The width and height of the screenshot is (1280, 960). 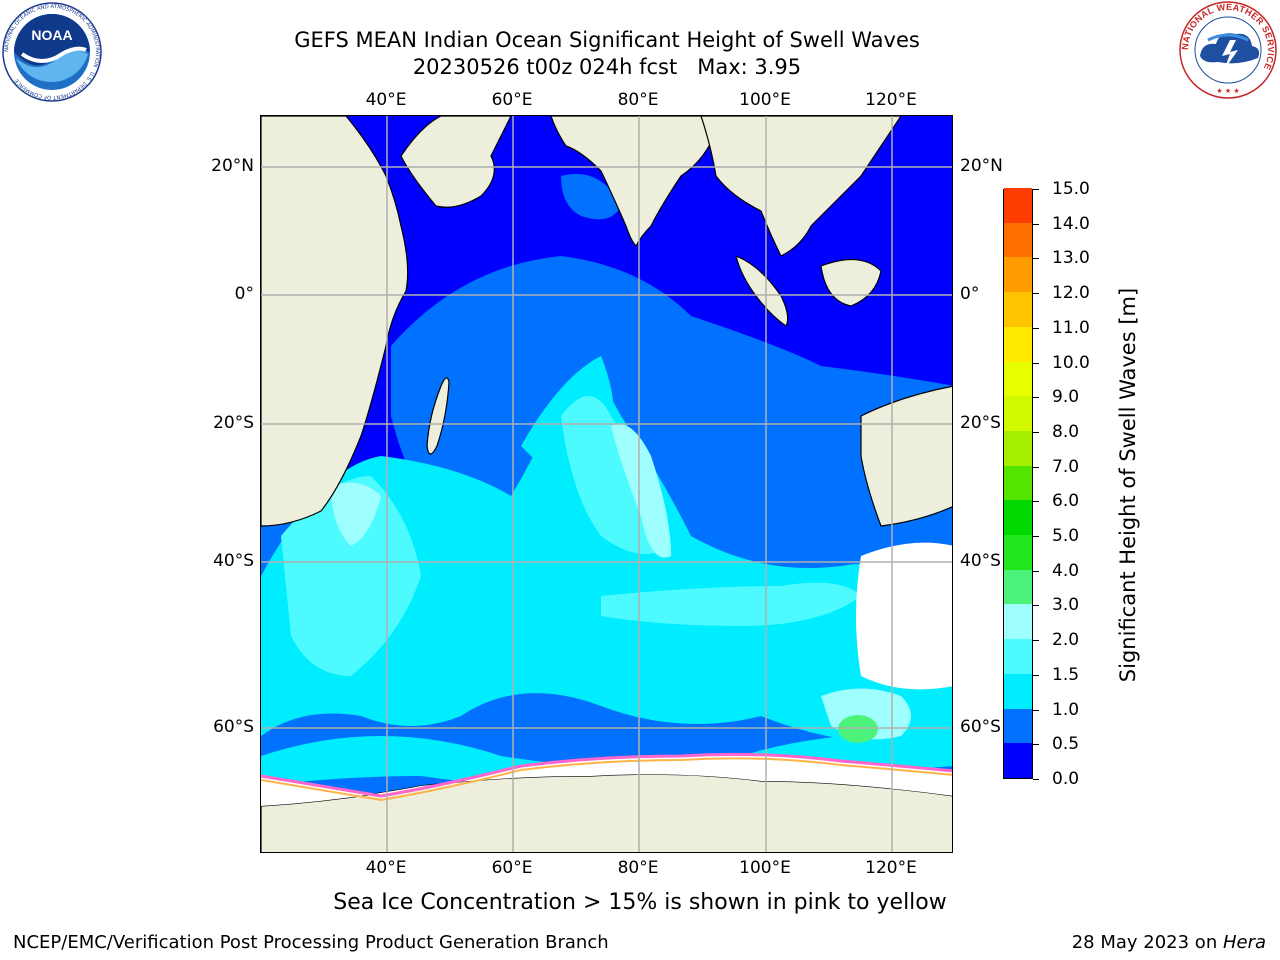 I want to click on colorbar-tick-label: 1.5, so click(x=1066, y=674).